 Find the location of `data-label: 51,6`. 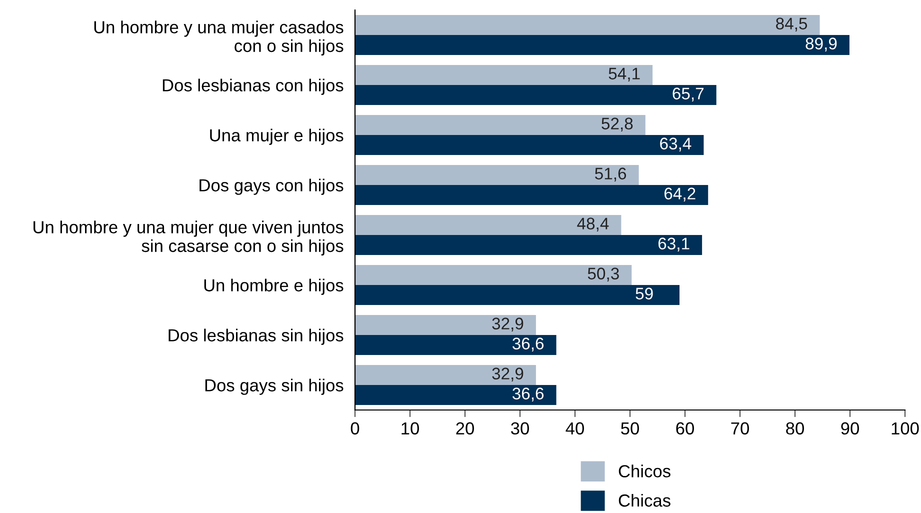

data-label: 51,6 is located at coordinates (610, 175).